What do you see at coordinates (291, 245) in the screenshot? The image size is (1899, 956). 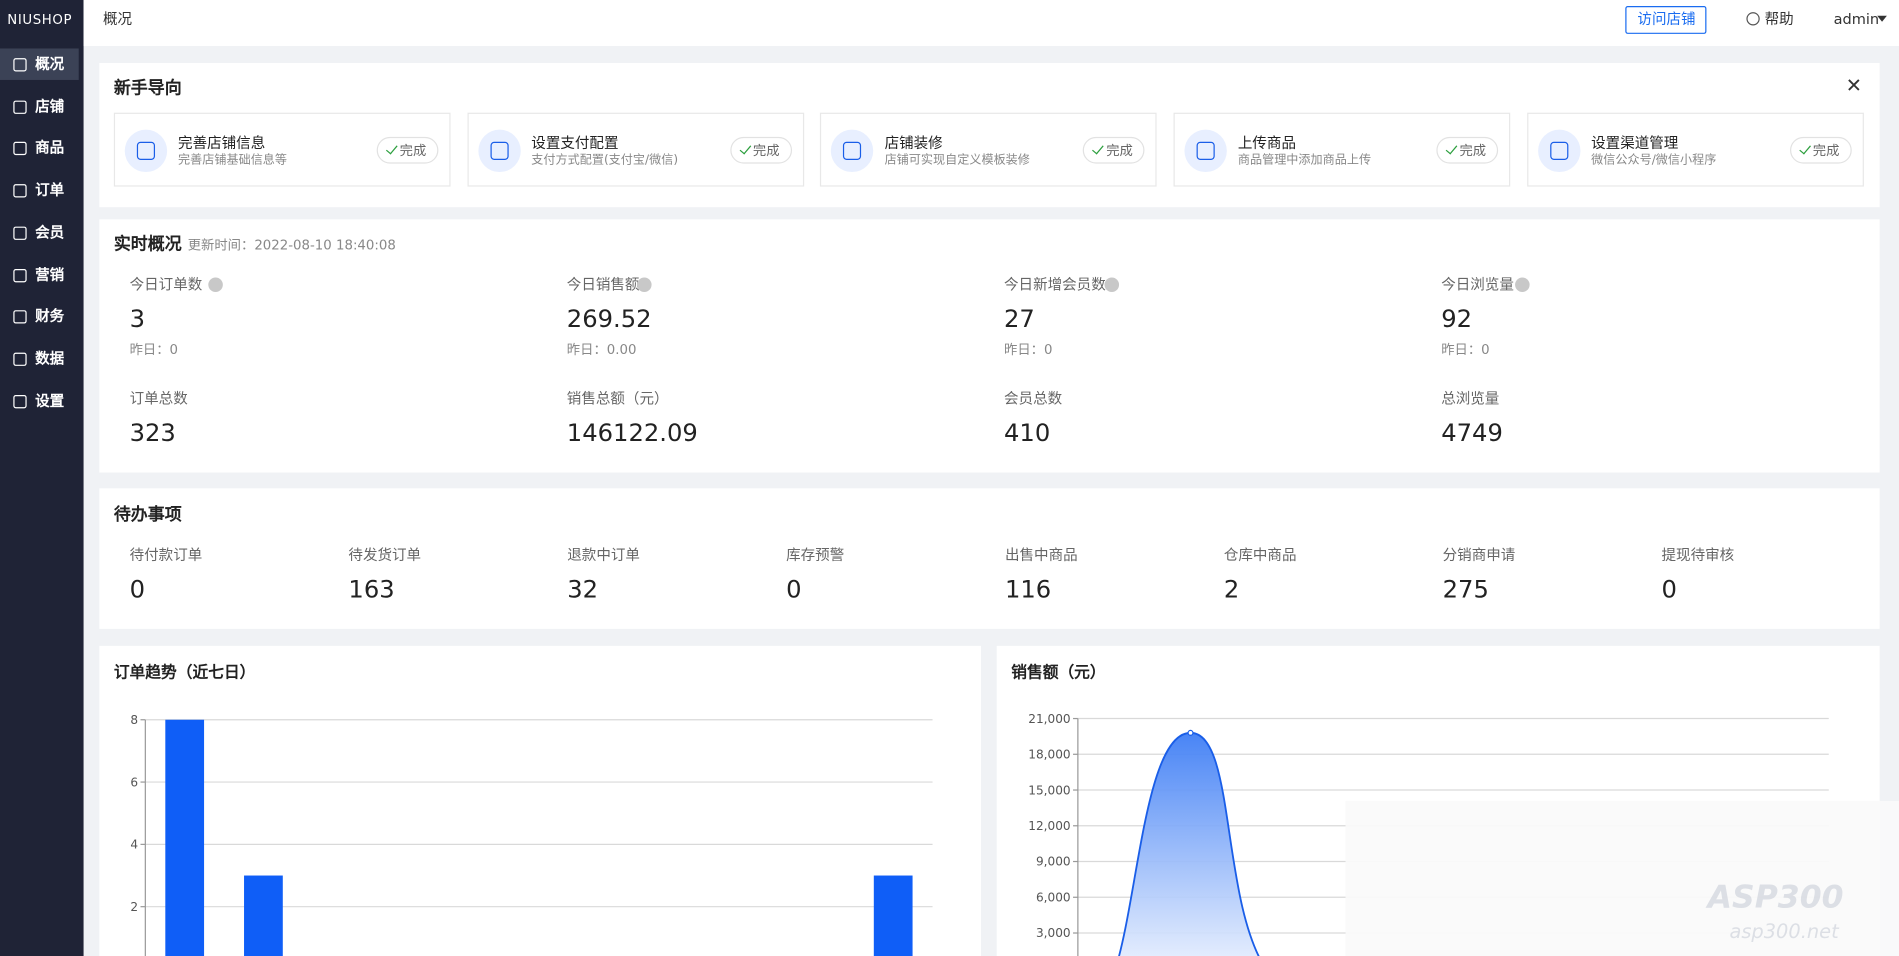 I see `realtime-updated: 更新时间：2022-08-10 18:40:08` at bounding box center [291, 245].